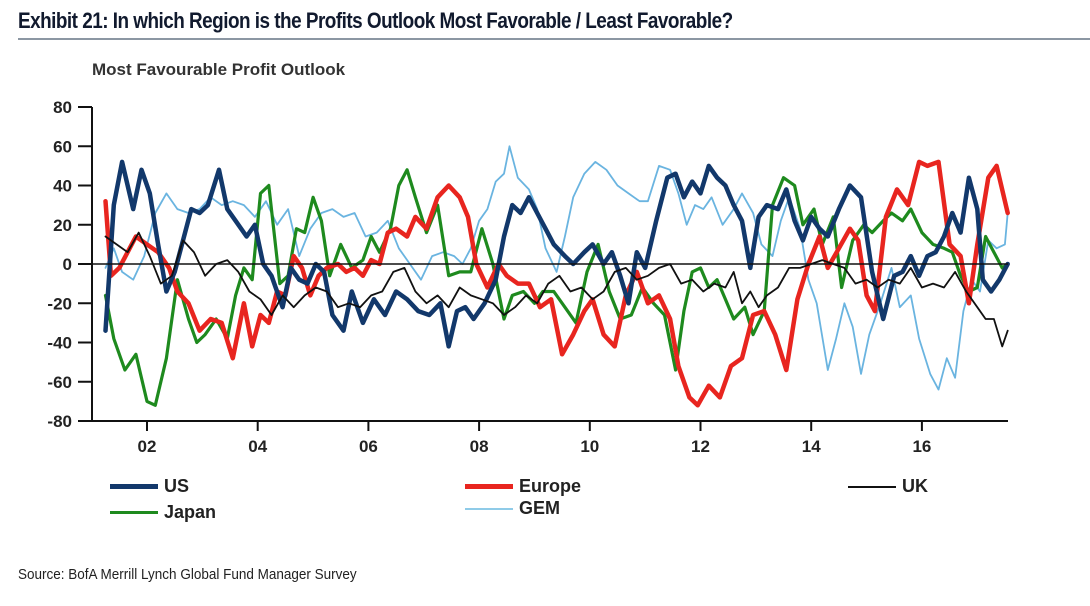 This screenshot has width=1090, height=606. I want to click on y-tick-label: 20, so click(62, 225).